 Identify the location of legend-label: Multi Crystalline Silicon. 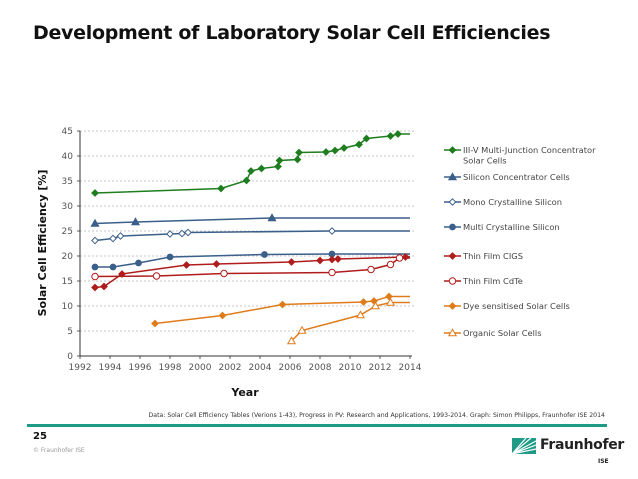
(511, 227).